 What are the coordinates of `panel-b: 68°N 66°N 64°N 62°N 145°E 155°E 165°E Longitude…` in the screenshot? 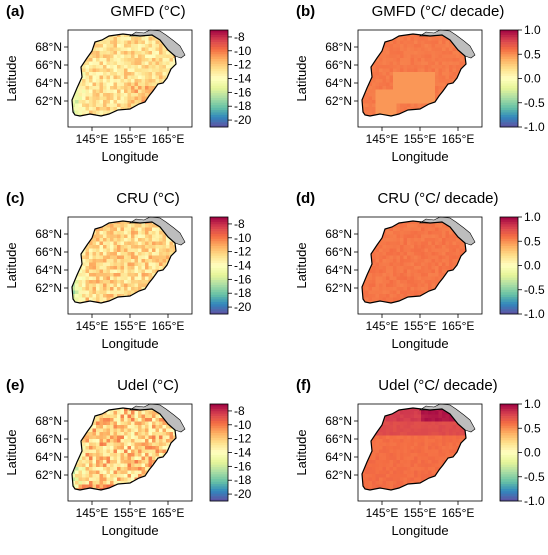 It's located at (419, 83).